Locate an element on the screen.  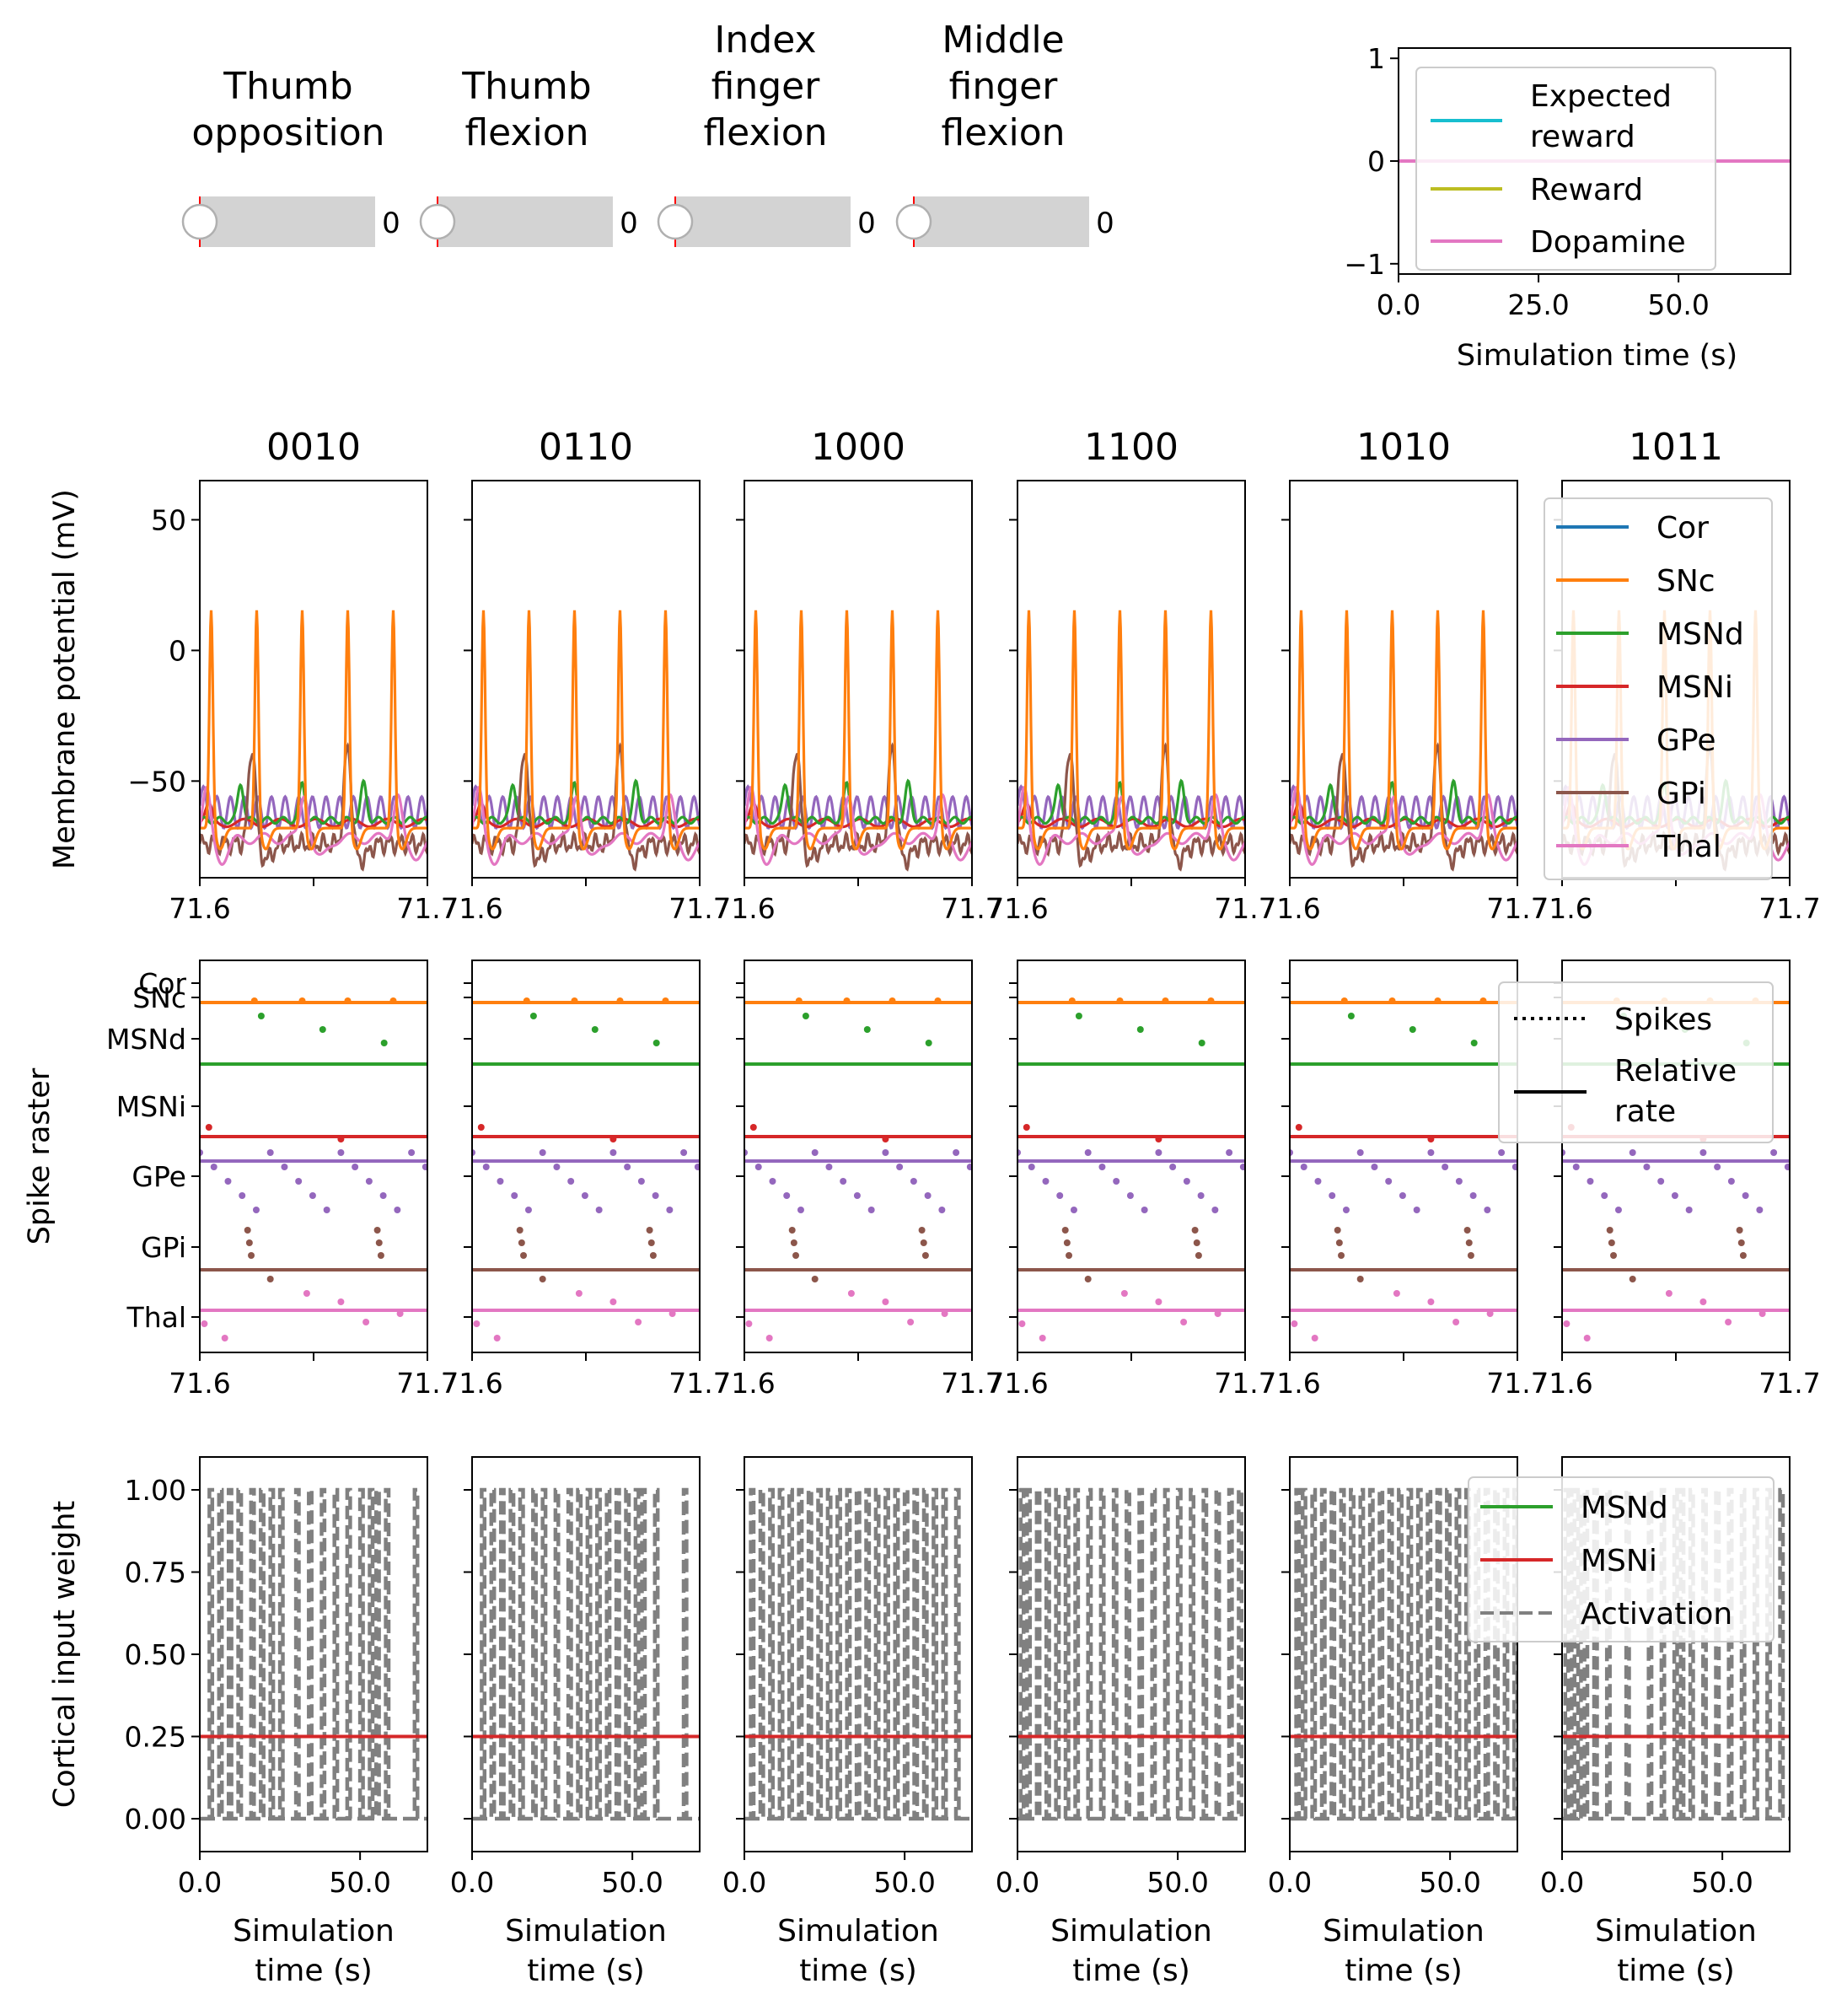
membrane-legend-label: GPi is located at coordinates (1681, 794).